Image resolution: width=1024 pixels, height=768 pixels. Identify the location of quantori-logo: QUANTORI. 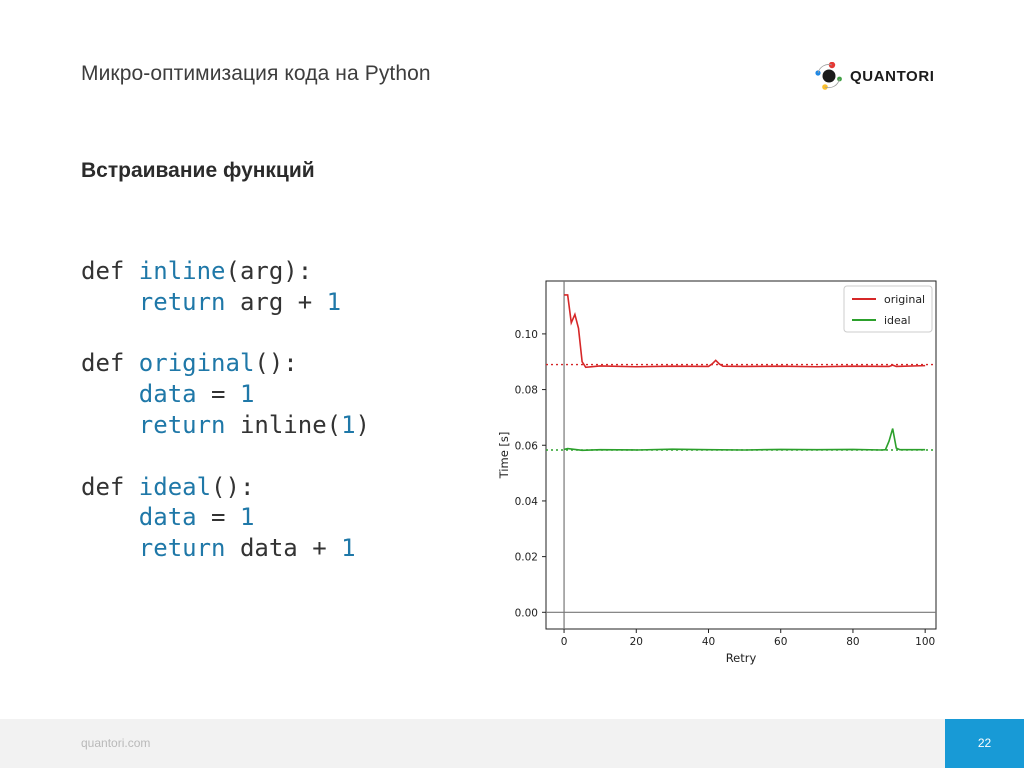
(877, 76).